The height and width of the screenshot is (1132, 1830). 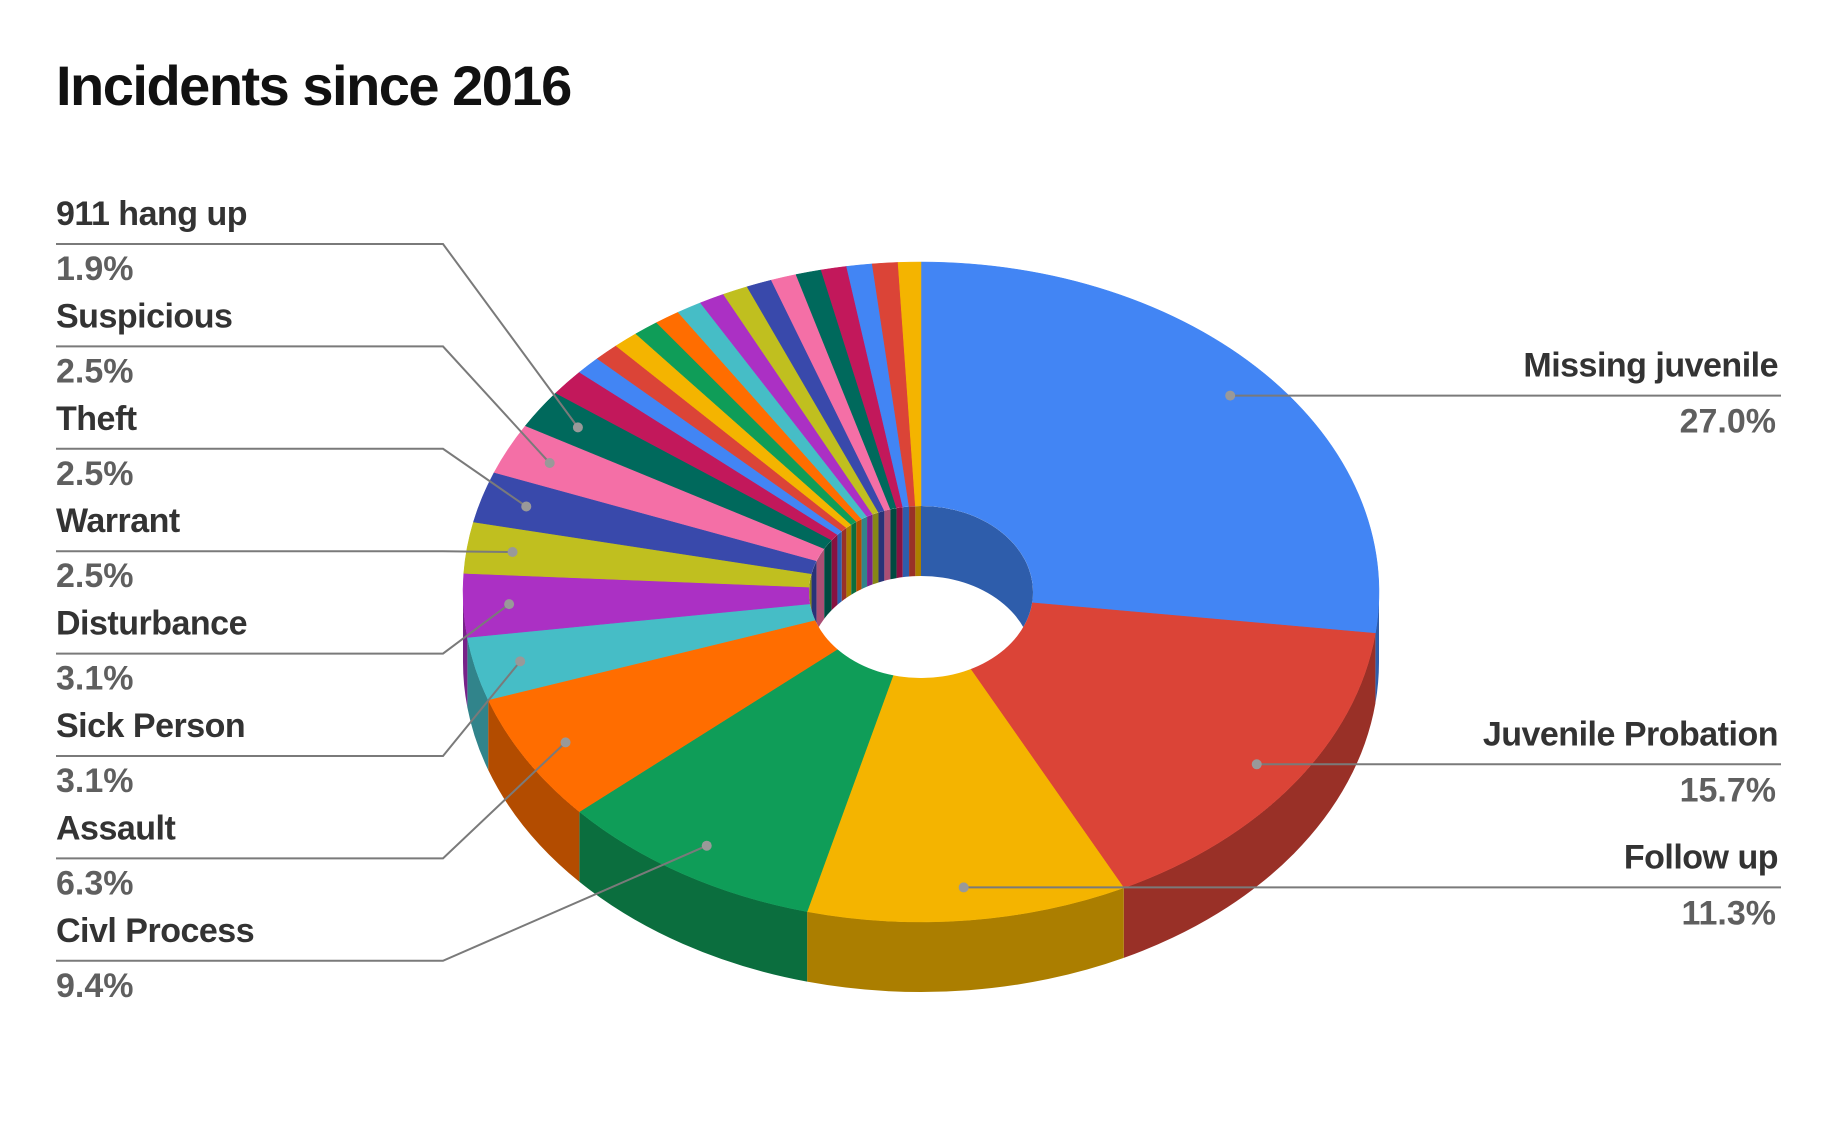 I want to click on slice-label: Follow up, so click(x=1701, y=857).